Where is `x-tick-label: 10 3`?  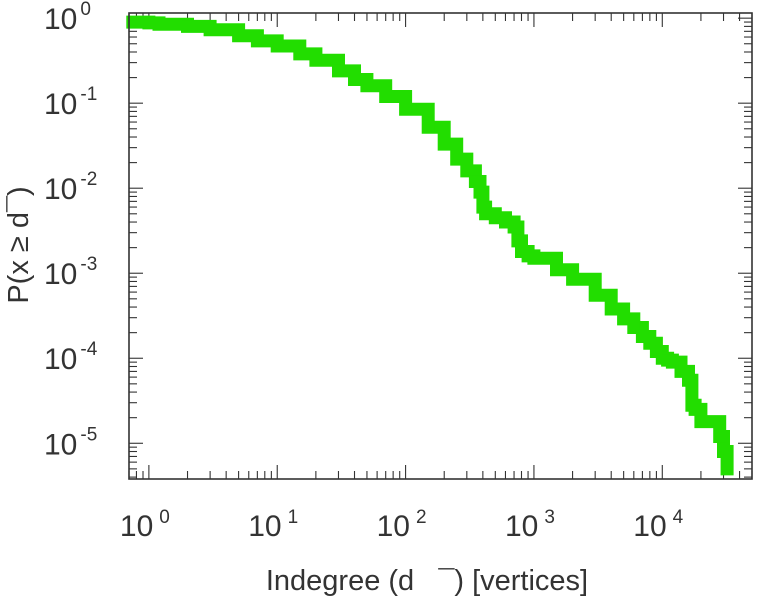
x-tick-label: 10 3 is located at coordinates (530, 525).